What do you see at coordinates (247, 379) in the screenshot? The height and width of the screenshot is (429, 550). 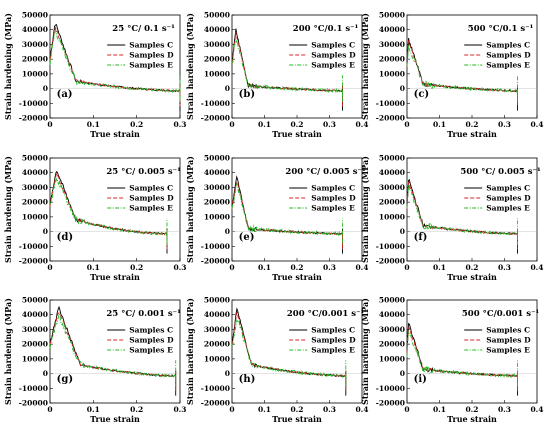 I see `panel-letter: (h)` at bounding box center [247, 379].